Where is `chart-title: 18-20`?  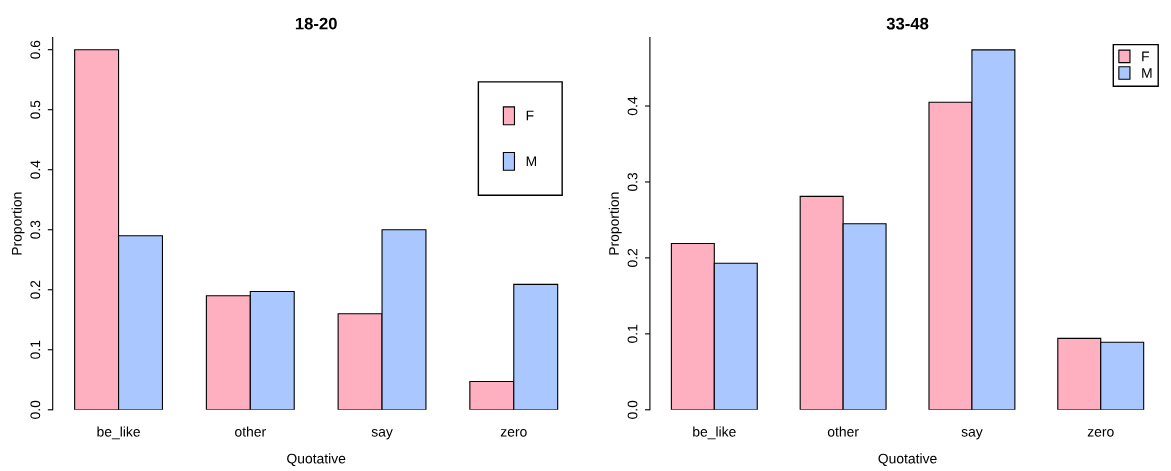
chart-title: 18-20 is located at coordinates (316, 23).